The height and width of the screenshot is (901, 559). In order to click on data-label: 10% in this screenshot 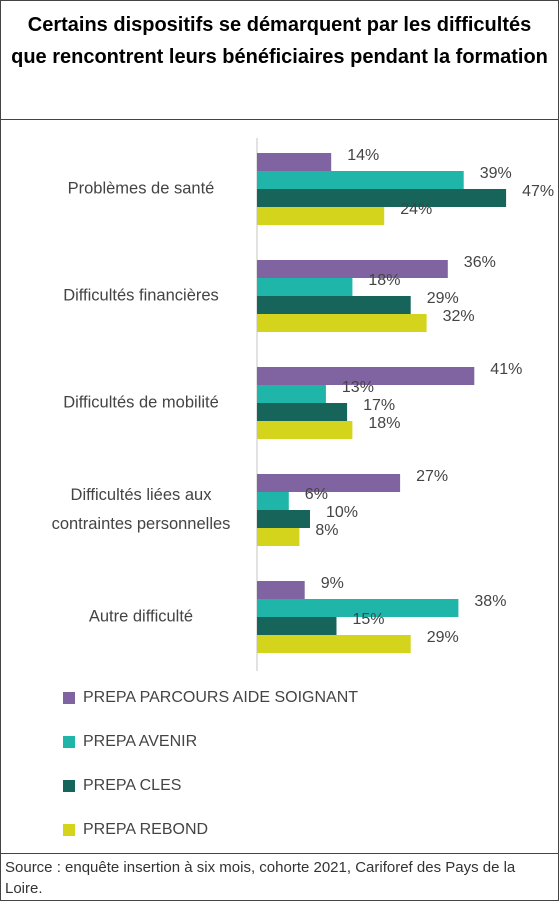, I will do `click(342, 512)`.